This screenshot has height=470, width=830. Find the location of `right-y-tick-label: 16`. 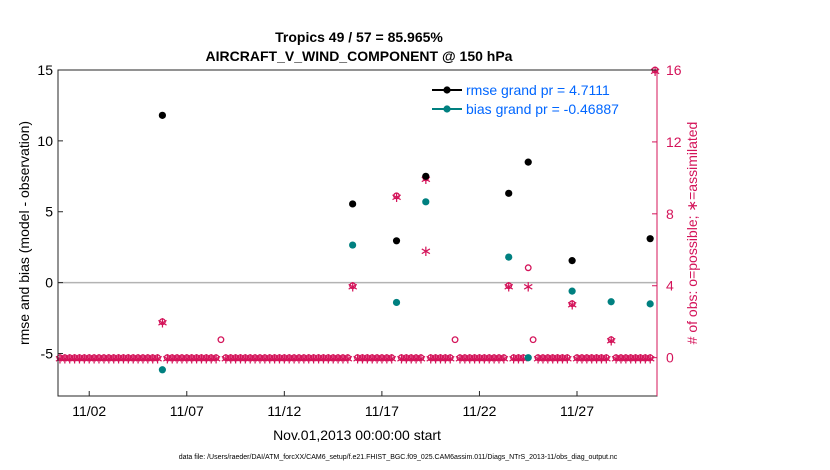

right-y-tick-label: 16 is located at coordinates (674, 70).